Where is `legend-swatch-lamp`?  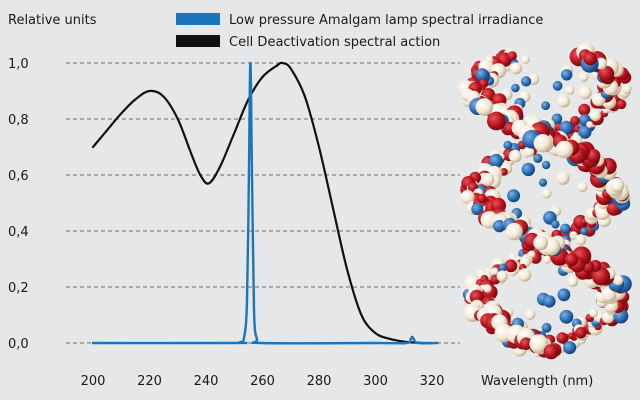
legend-swatch-lamp is located at coordinates (198, 19).